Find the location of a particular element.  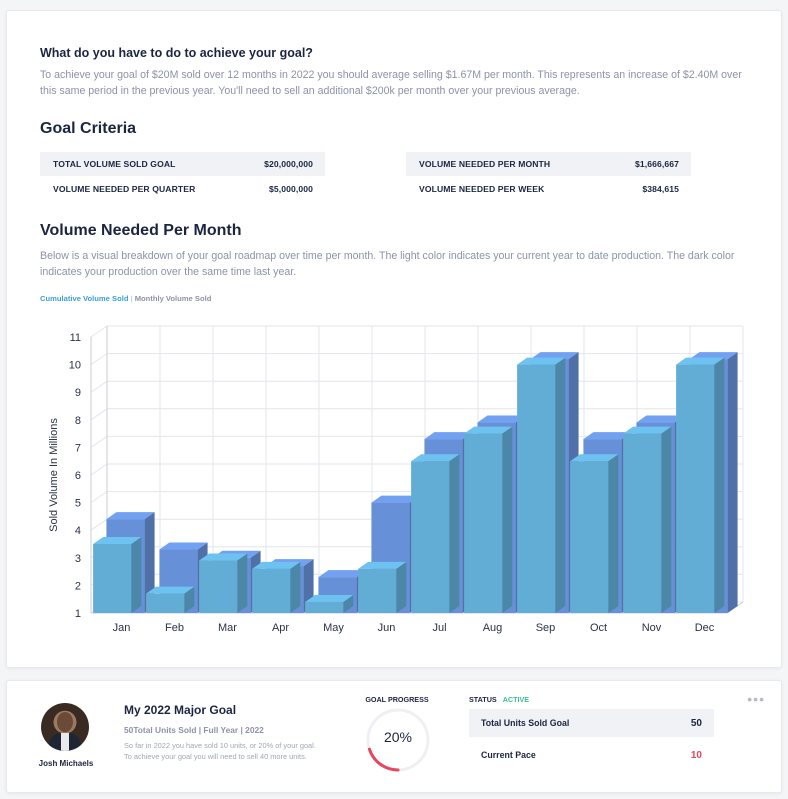

x-tick-label: Sep is located at coordinates (546, 628).